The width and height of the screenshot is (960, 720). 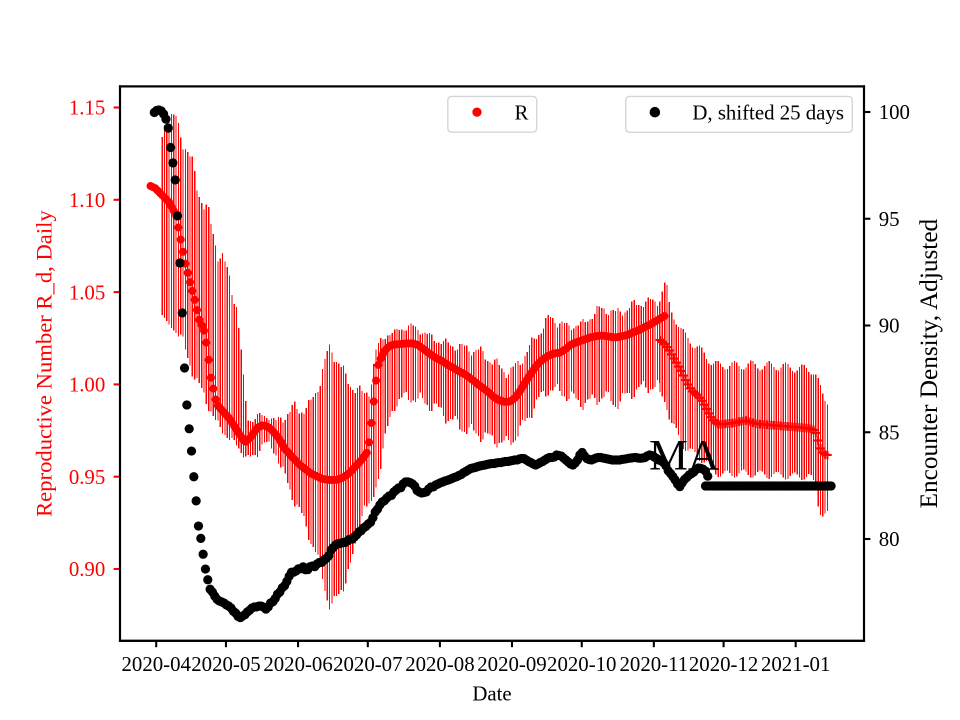 I want to click on svg-text: 2020-12, so click(x=723, y=664).